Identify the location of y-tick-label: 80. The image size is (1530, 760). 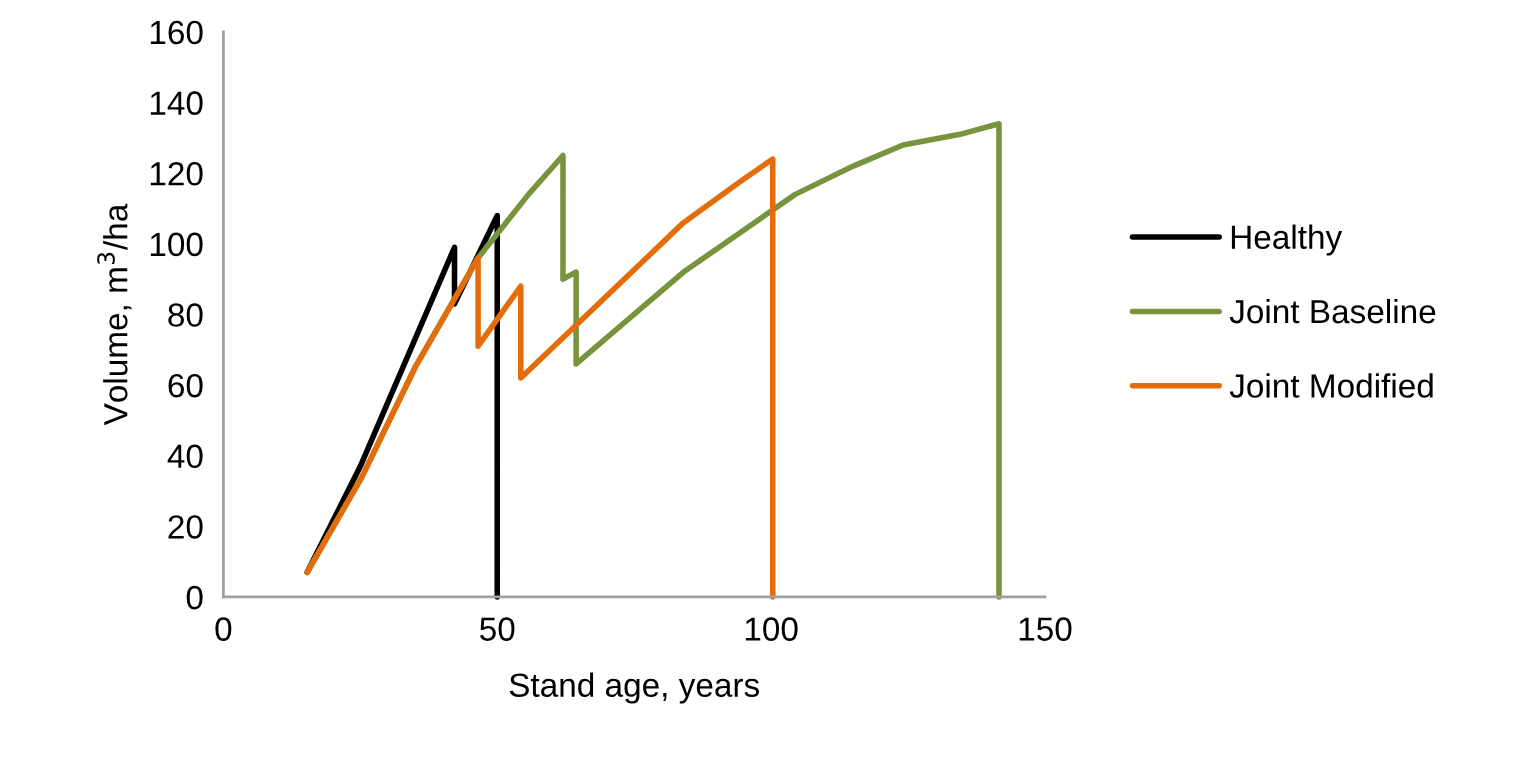
(185, 315).